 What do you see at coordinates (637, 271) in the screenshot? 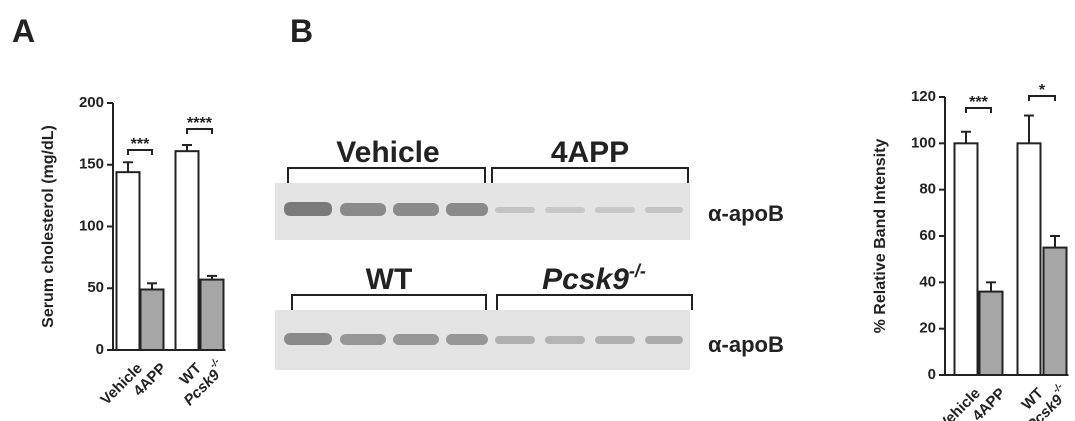
I see `label-superscript: -/-` at bounding box center [637, 271].